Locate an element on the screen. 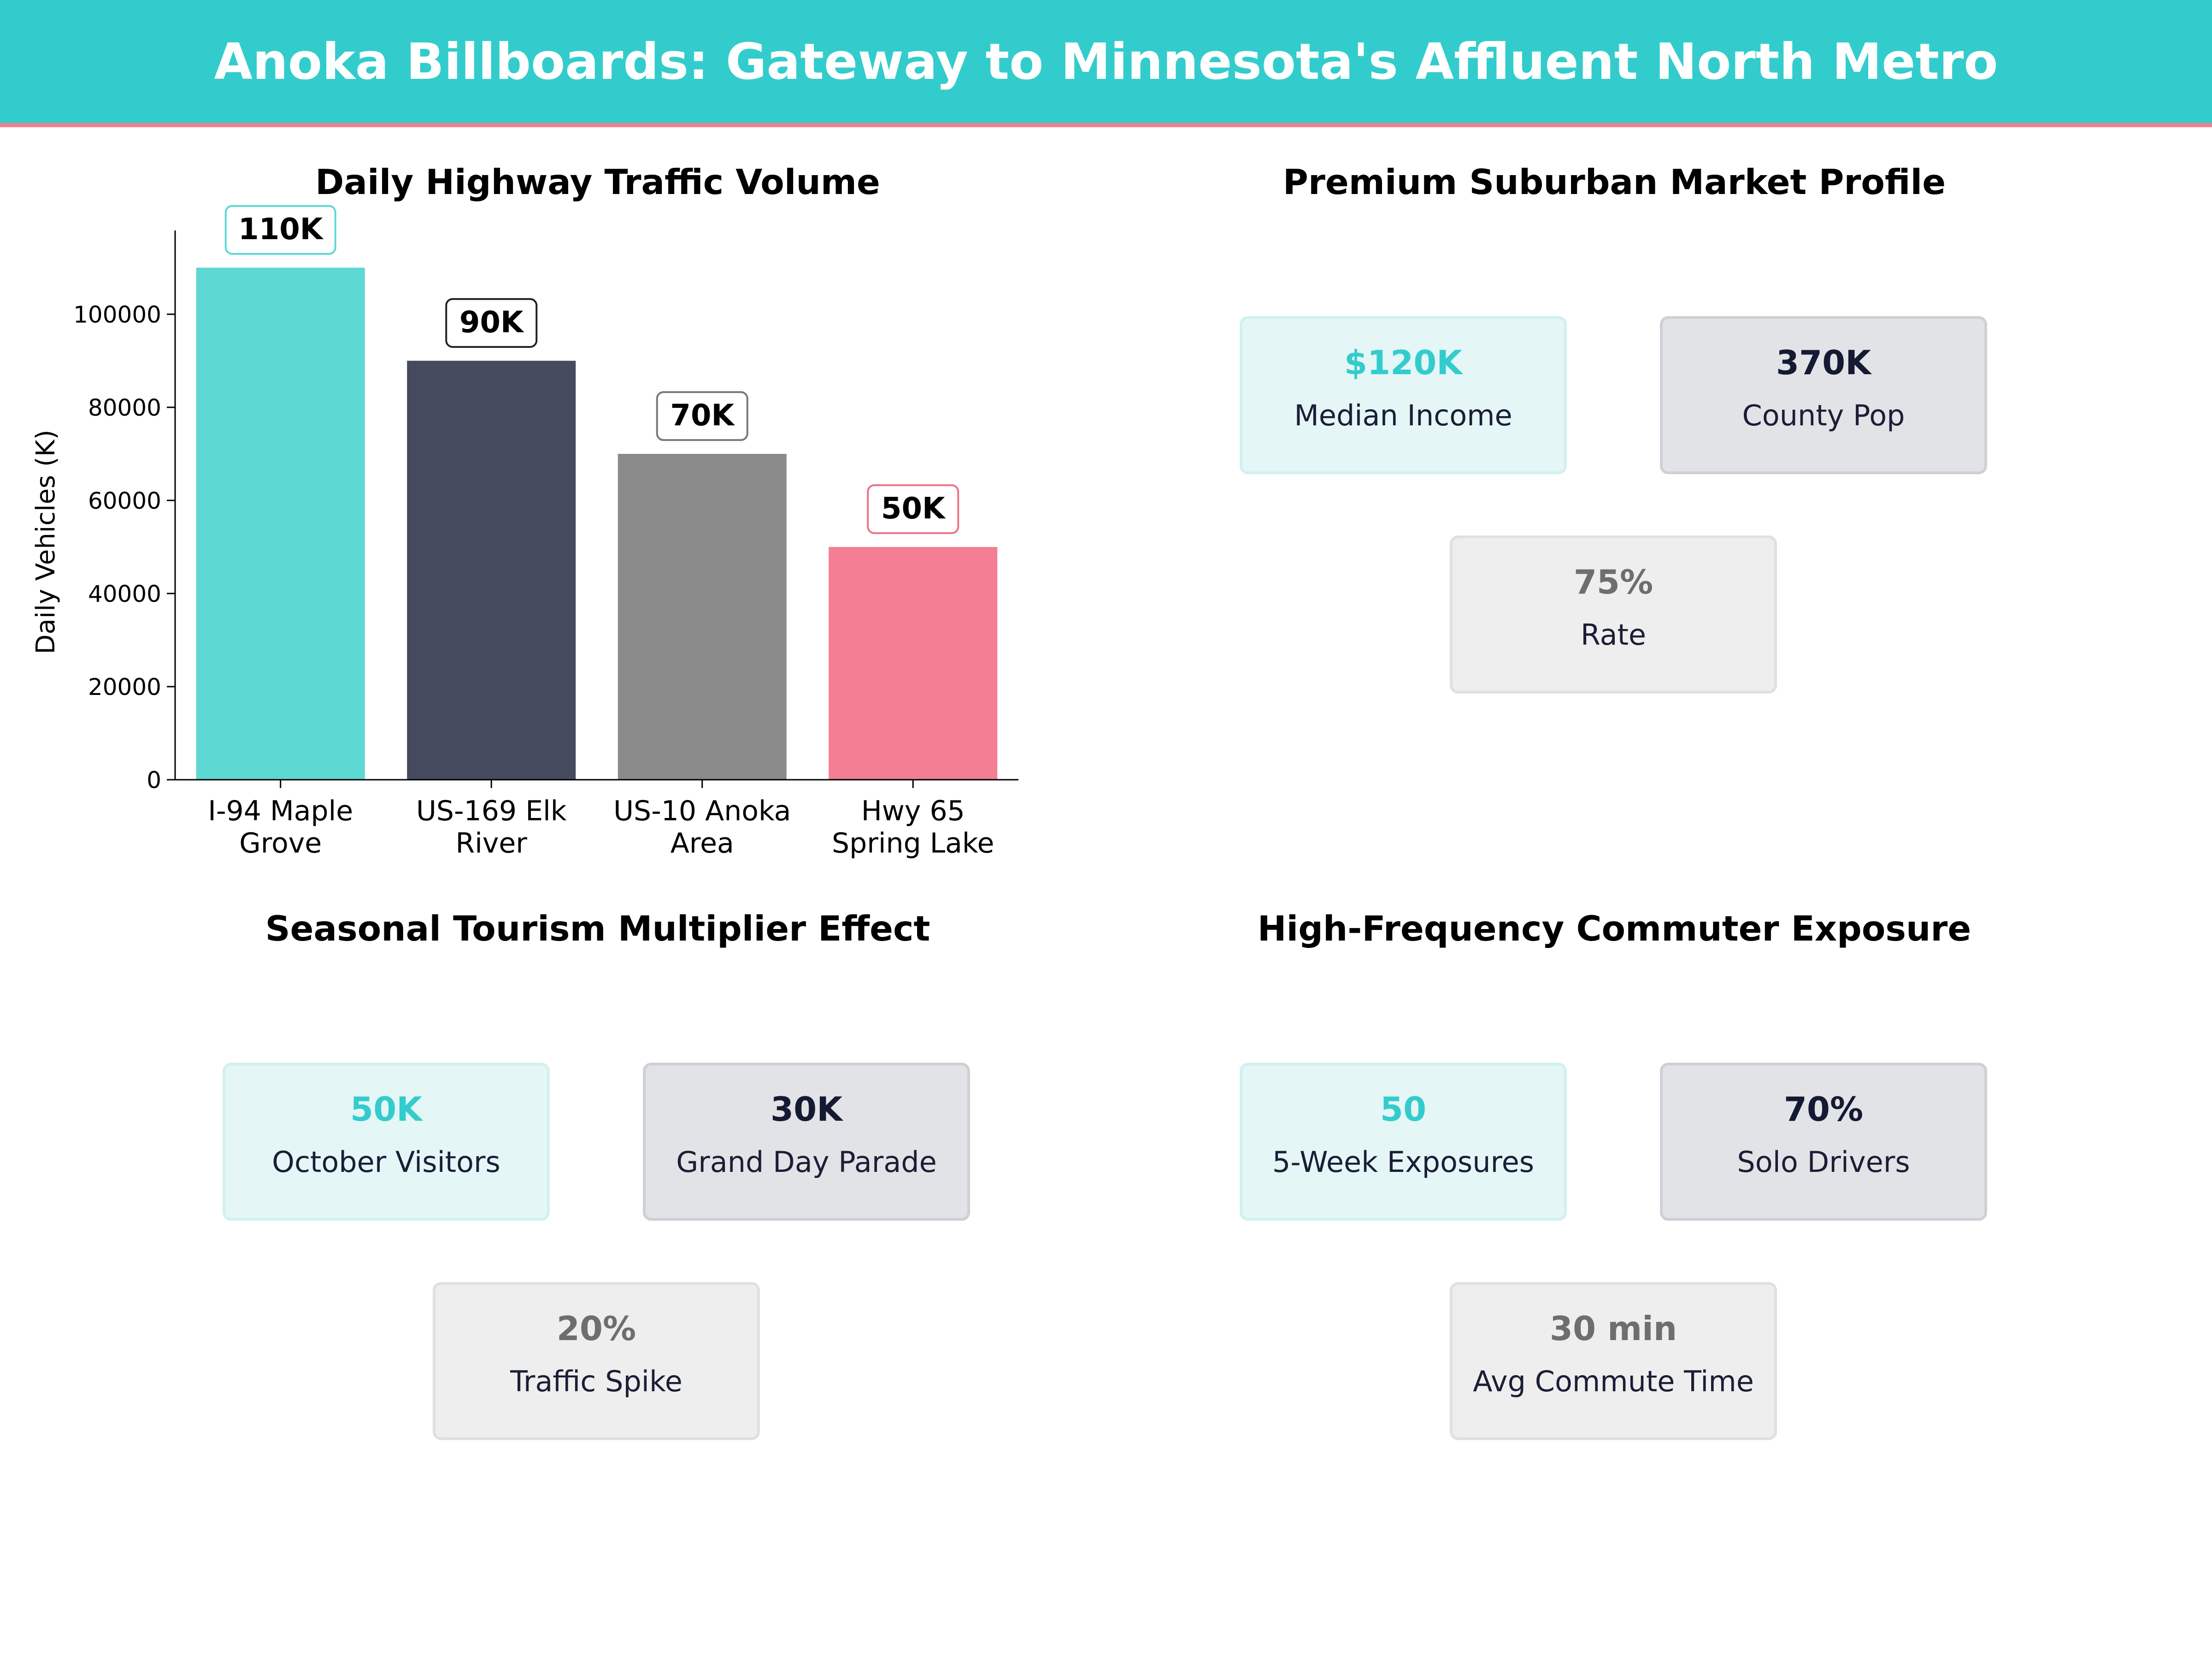  solo-drivers-card: 70% Solo Drivers is located at coordinates (1823, 1142).